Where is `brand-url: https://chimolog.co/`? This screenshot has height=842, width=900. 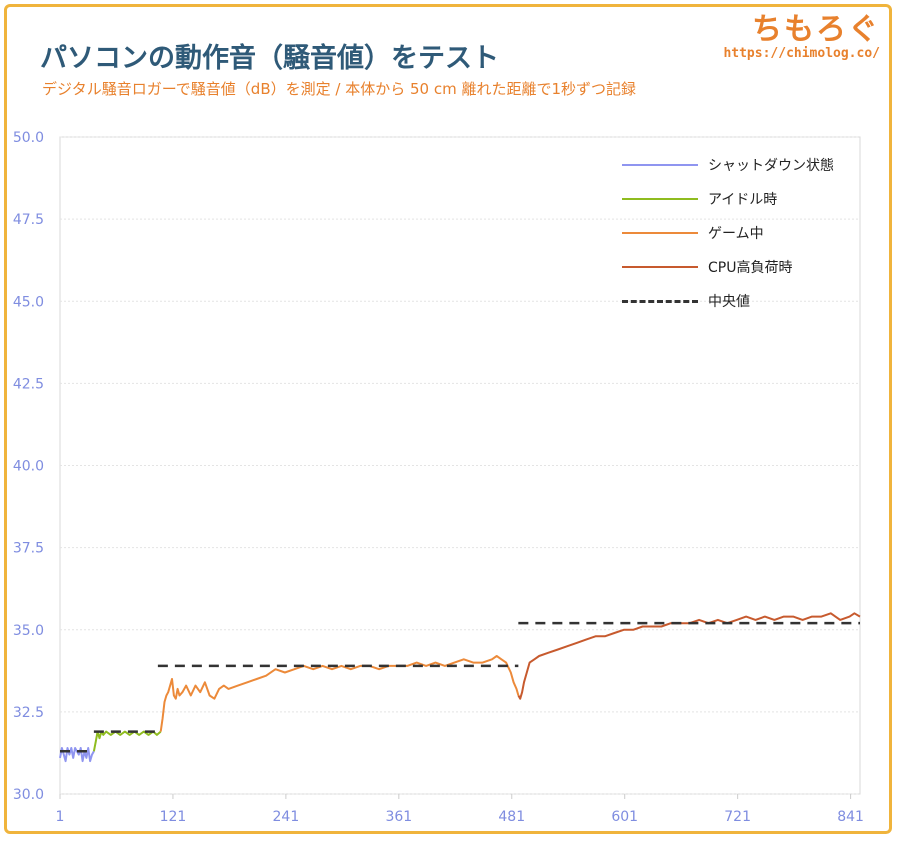
brand-url: https://chimolog.co/ is located at coordinates (801, 53).